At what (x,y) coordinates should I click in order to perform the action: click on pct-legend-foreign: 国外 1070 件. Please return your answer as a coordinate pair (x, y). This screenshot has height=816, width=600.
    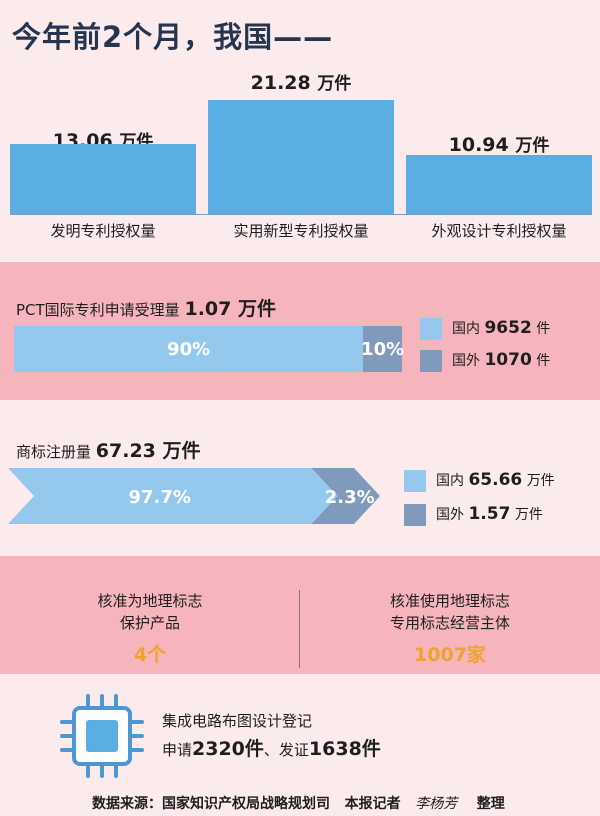
    Looking at the image, I should click on (501, 360).